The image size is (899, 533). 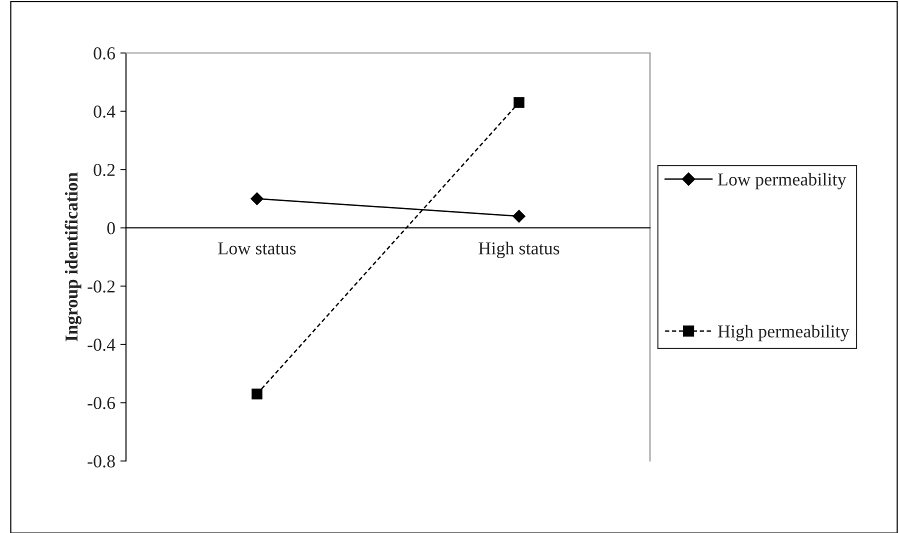 What do you see at coordinates (111, 228) in the screenshot?
I see `y-tick-label: 0` at bounding box center [111, 228].